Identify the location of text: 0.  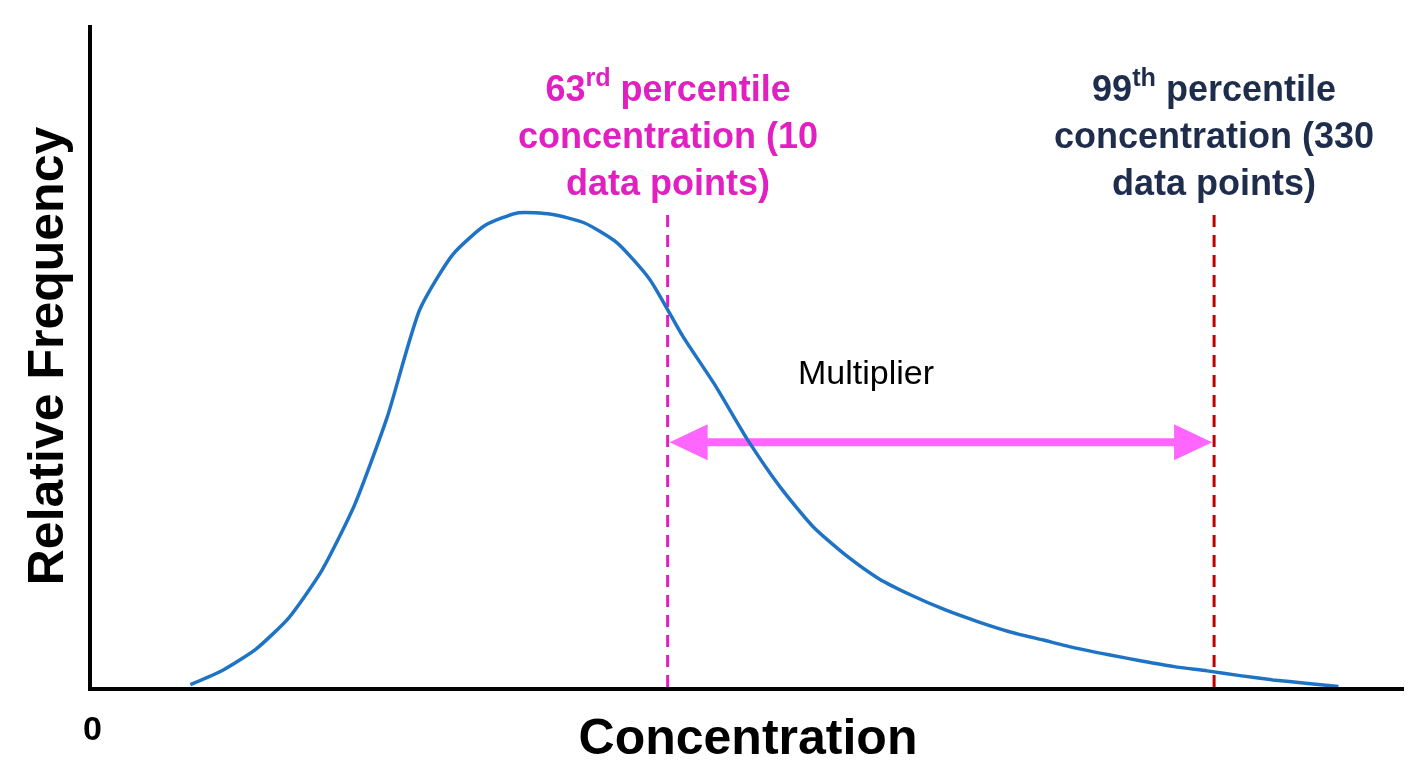
(92, 728).